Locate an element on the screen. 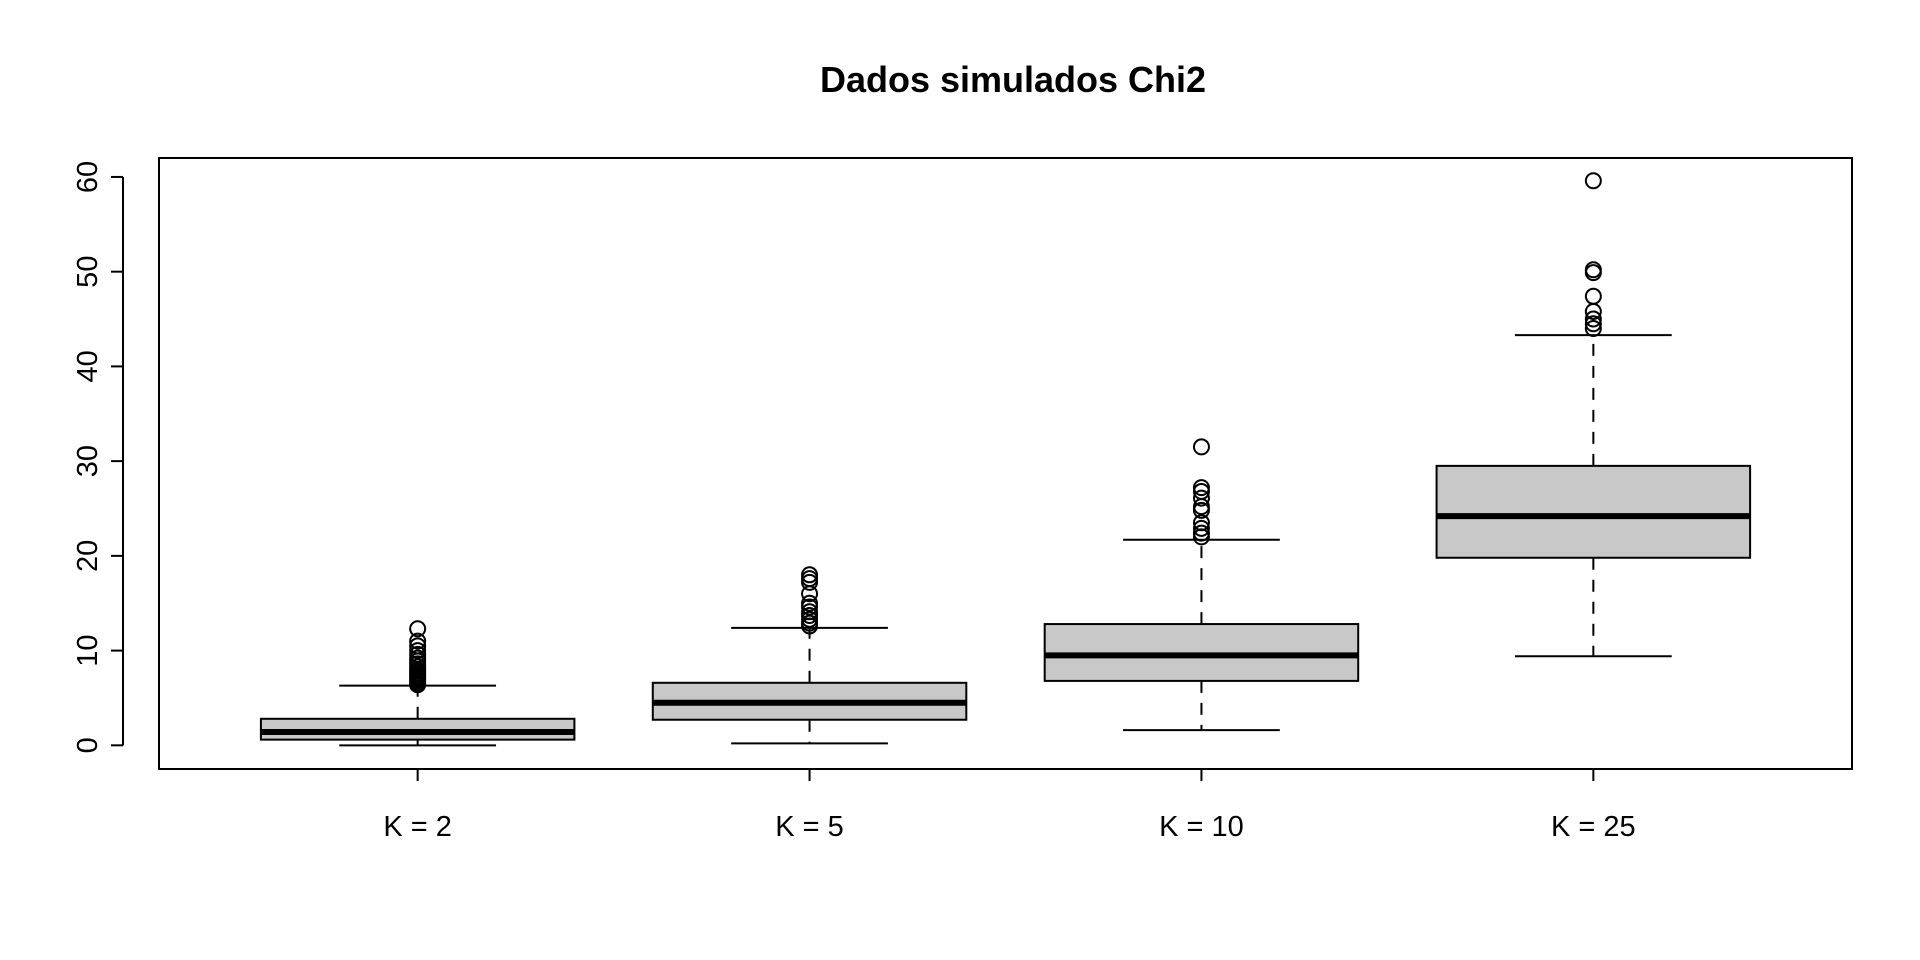 The height and width of the screenshot is (960, 1920). y-tick-label: 0 is located at coordinates (88, 745).